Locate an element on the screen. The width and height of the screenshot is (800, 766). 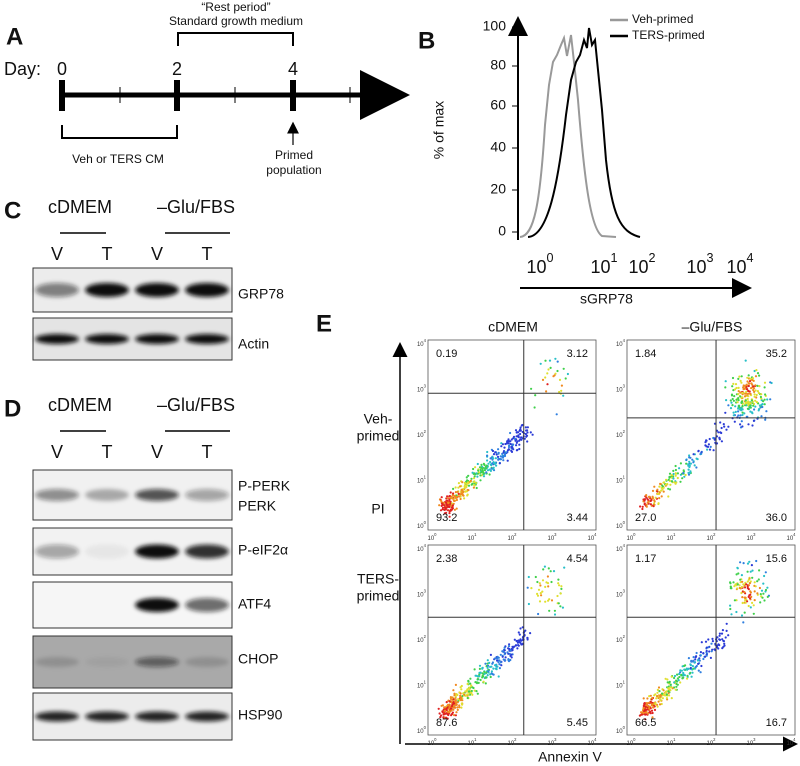
tick-label: 10² is located at coordinates (422, 638).